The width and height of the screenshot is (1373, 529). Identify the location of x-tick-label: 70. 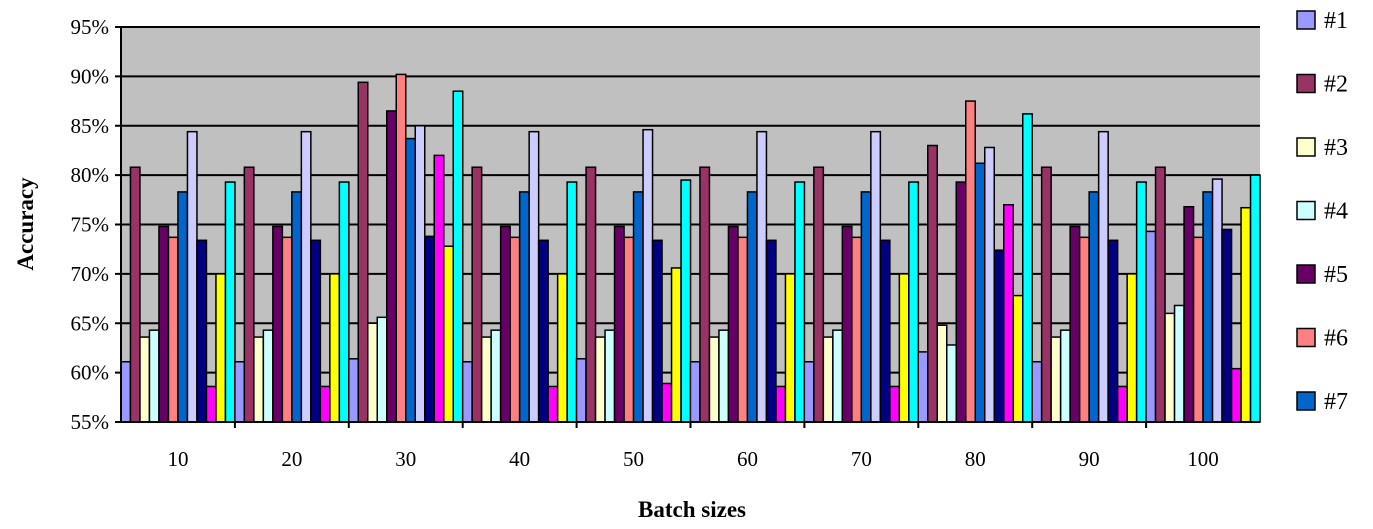
(861, 459).